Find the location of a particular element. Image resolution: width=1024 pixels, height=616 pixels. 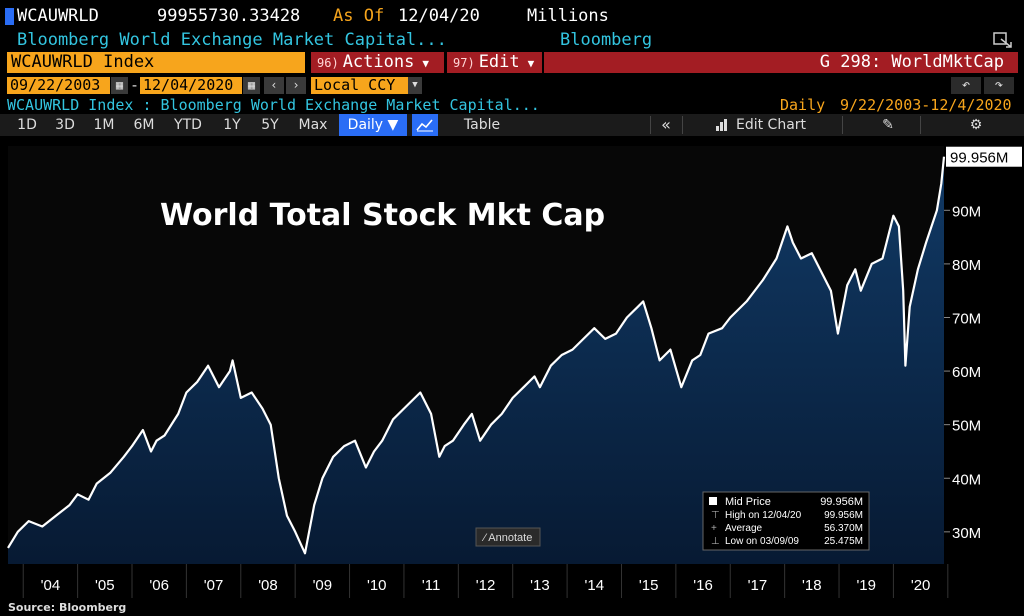

range-label: 9/22/2003-12/4/2020 is located at coordinates (926, 105).